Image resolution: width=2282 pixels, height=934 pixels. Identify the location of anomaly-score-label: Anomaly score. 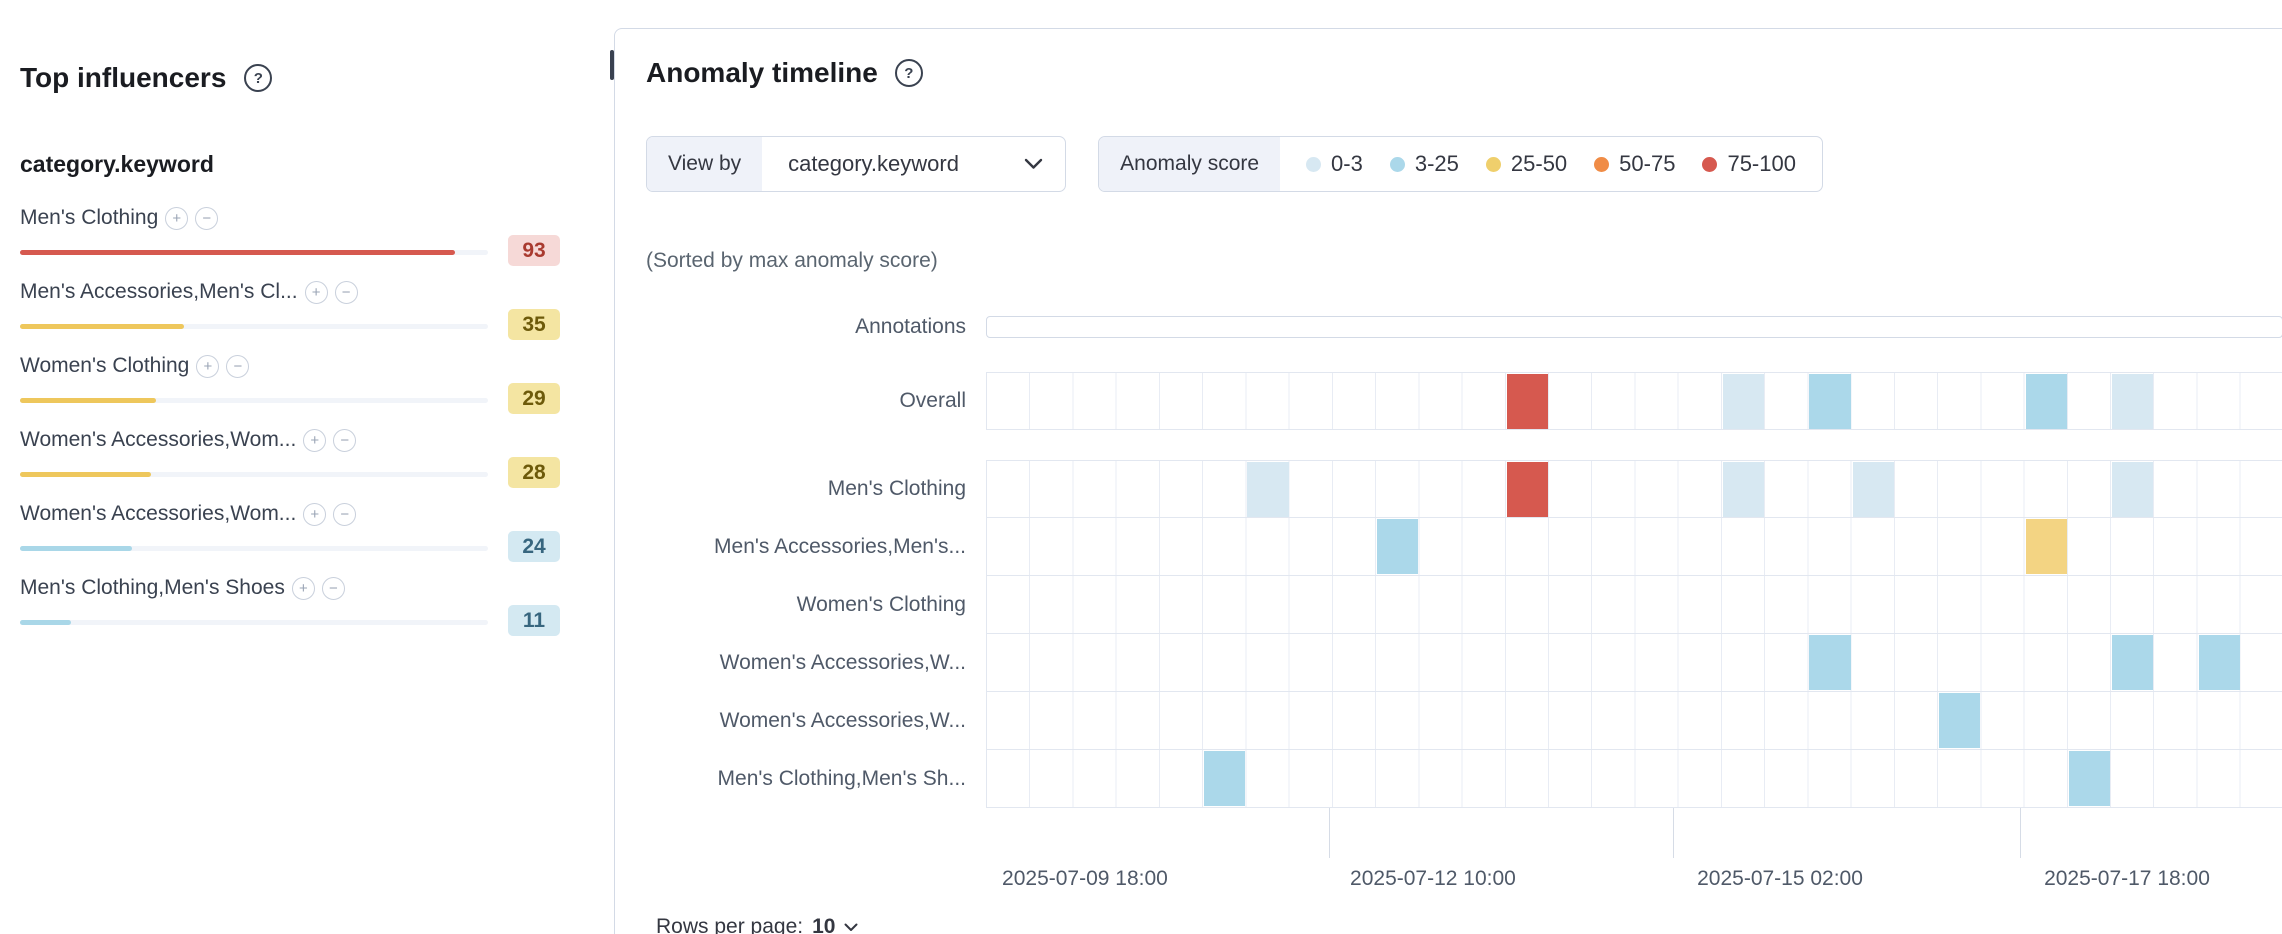
(1190, 164).